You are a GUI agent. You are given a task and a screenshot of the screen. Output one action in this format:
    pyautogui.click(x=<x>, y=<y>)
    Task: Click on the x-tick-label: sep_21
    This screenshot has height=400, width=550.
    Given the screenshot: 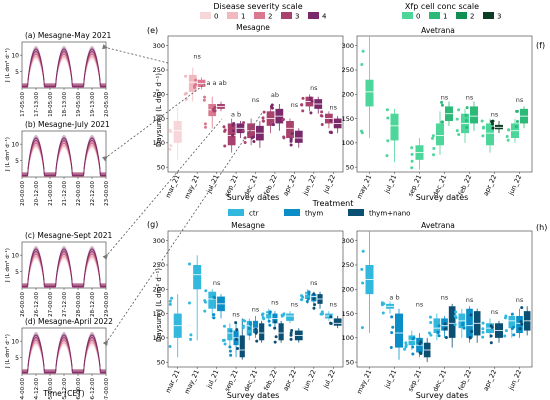 What is the action you would take?
    pyautogui.click(x=231, y=380)
    